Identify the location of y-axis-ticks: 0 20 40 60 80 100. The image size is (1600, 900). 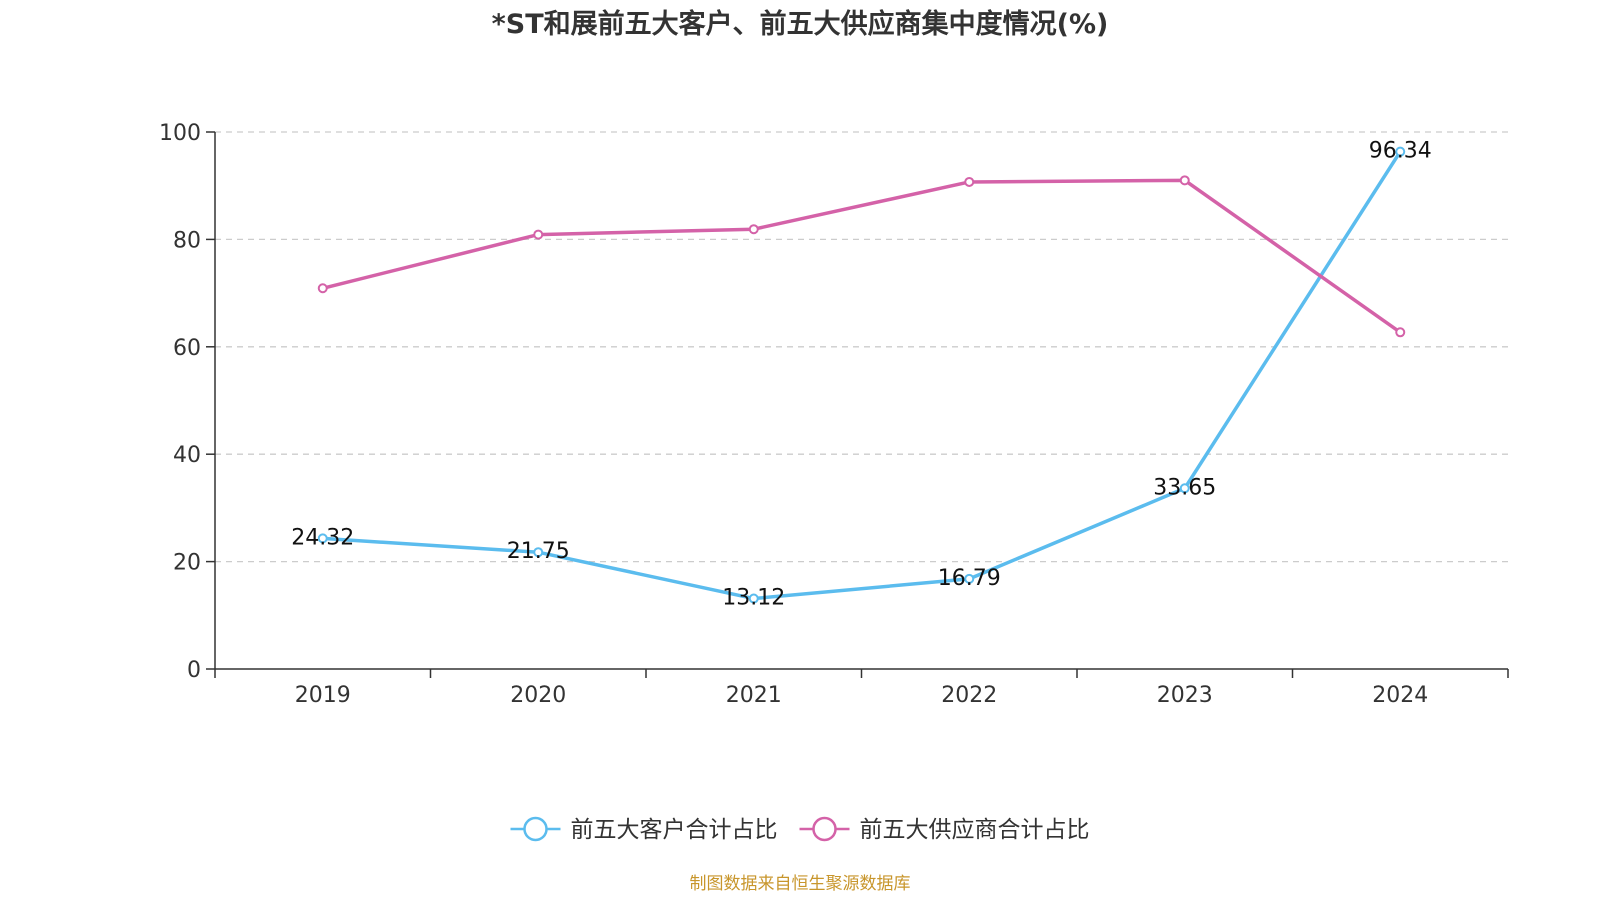
(187, 402).